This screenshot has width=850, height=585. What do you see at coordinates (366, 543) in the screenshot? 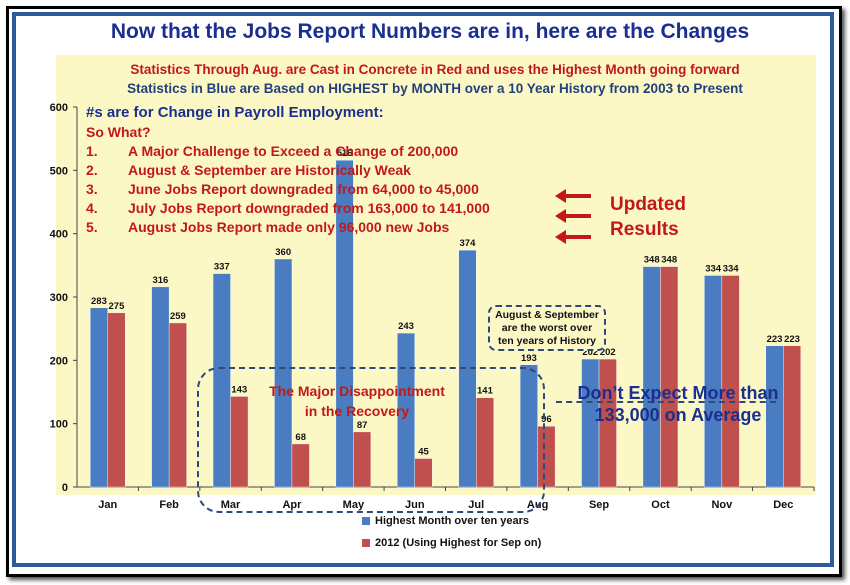
I see `legend-swatch-red` at bounding box center [366, 543].